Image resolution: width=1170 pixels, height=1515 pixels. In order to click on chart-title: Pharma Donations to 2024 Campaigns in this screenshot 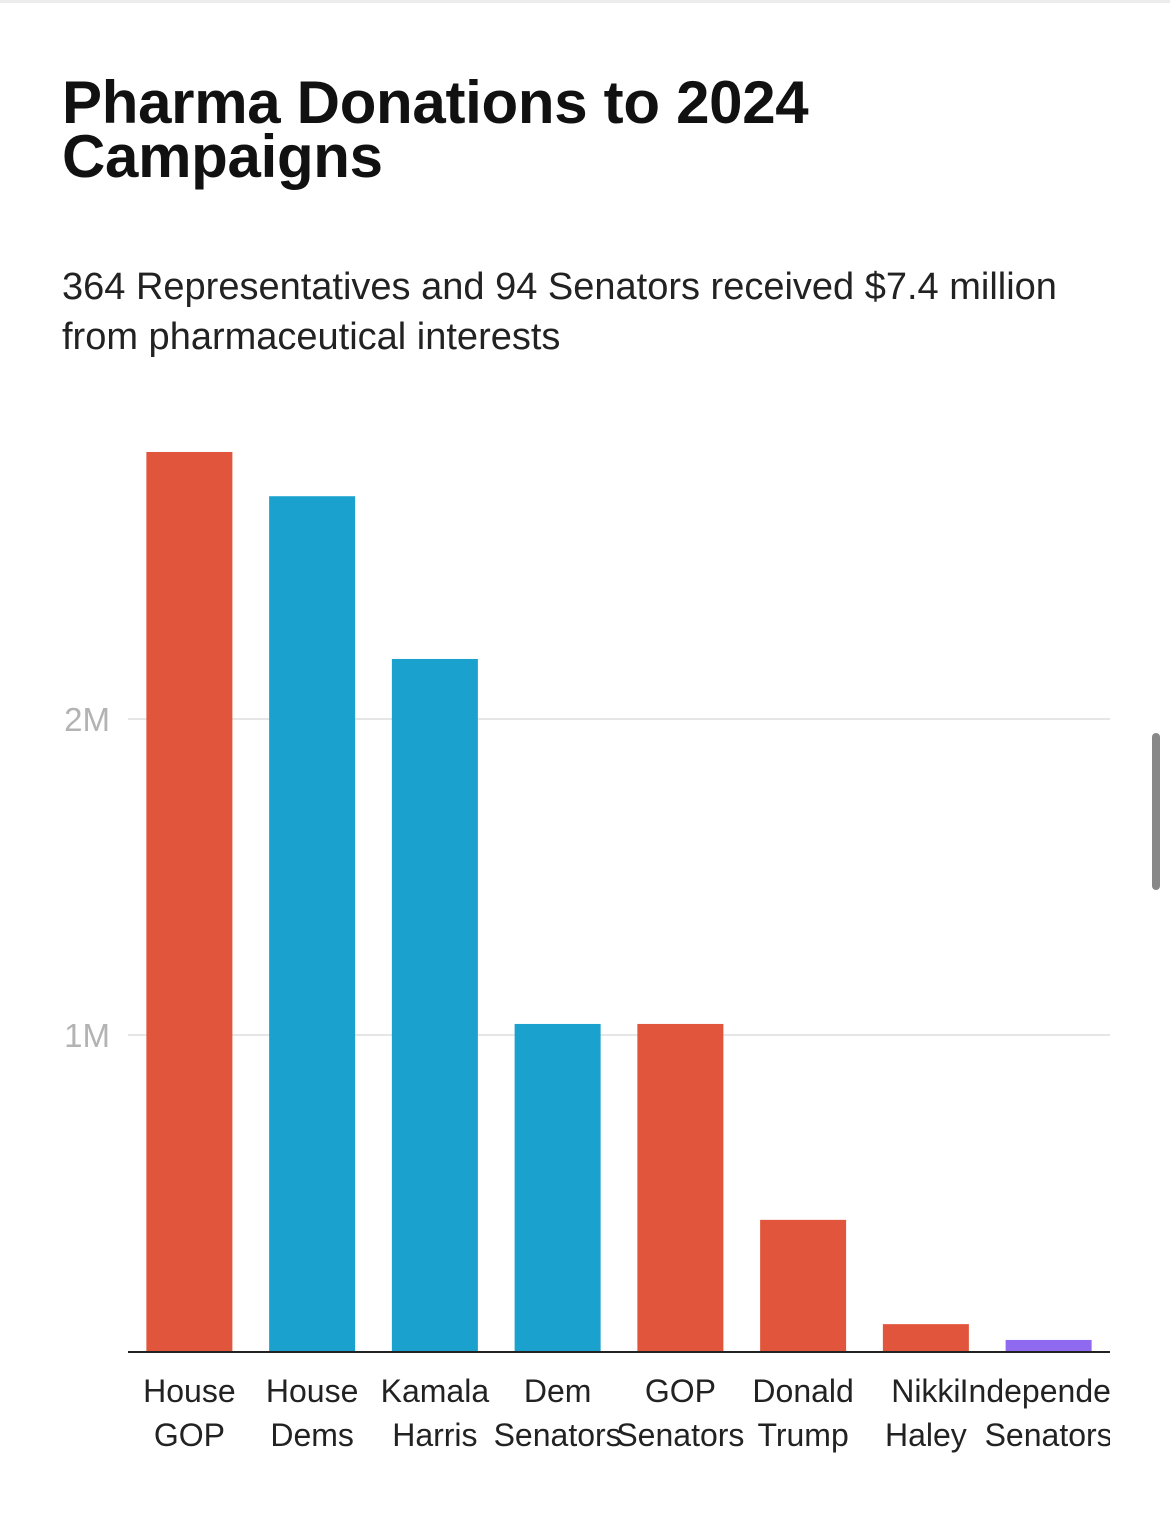, I will do `click(435, 129)`.